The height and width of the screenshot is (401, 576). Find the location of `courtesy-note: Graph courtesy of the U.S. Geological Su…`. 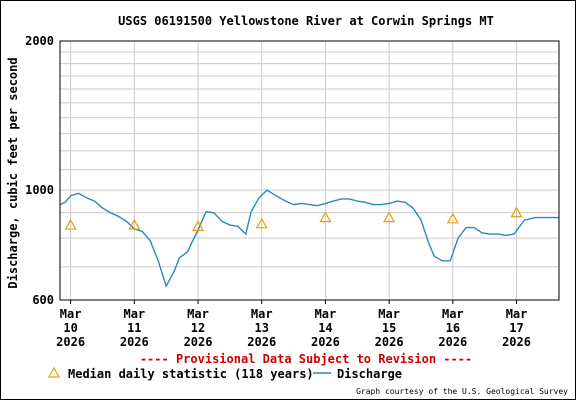

courtesy-note: Graph courtesy of the U.S. Geological Su… is located at coordinates (462, 391).